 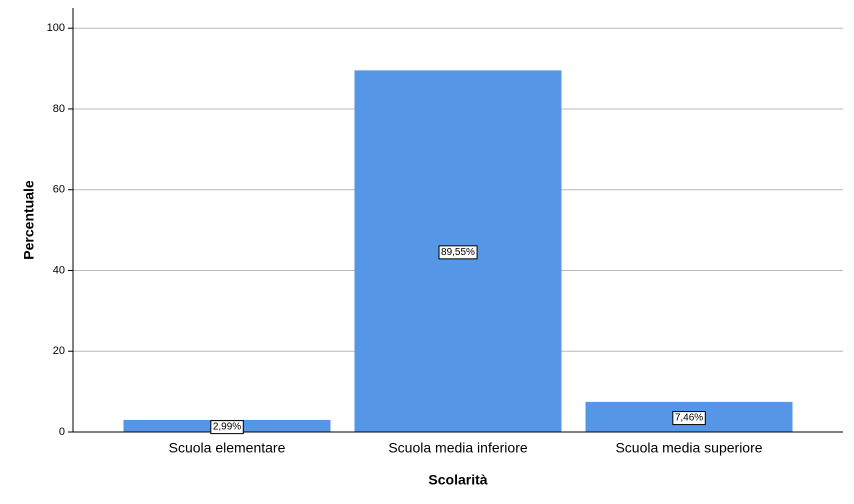 I want to click on x-tick-label: Scuola media superiore, so click(x=688, y=448).